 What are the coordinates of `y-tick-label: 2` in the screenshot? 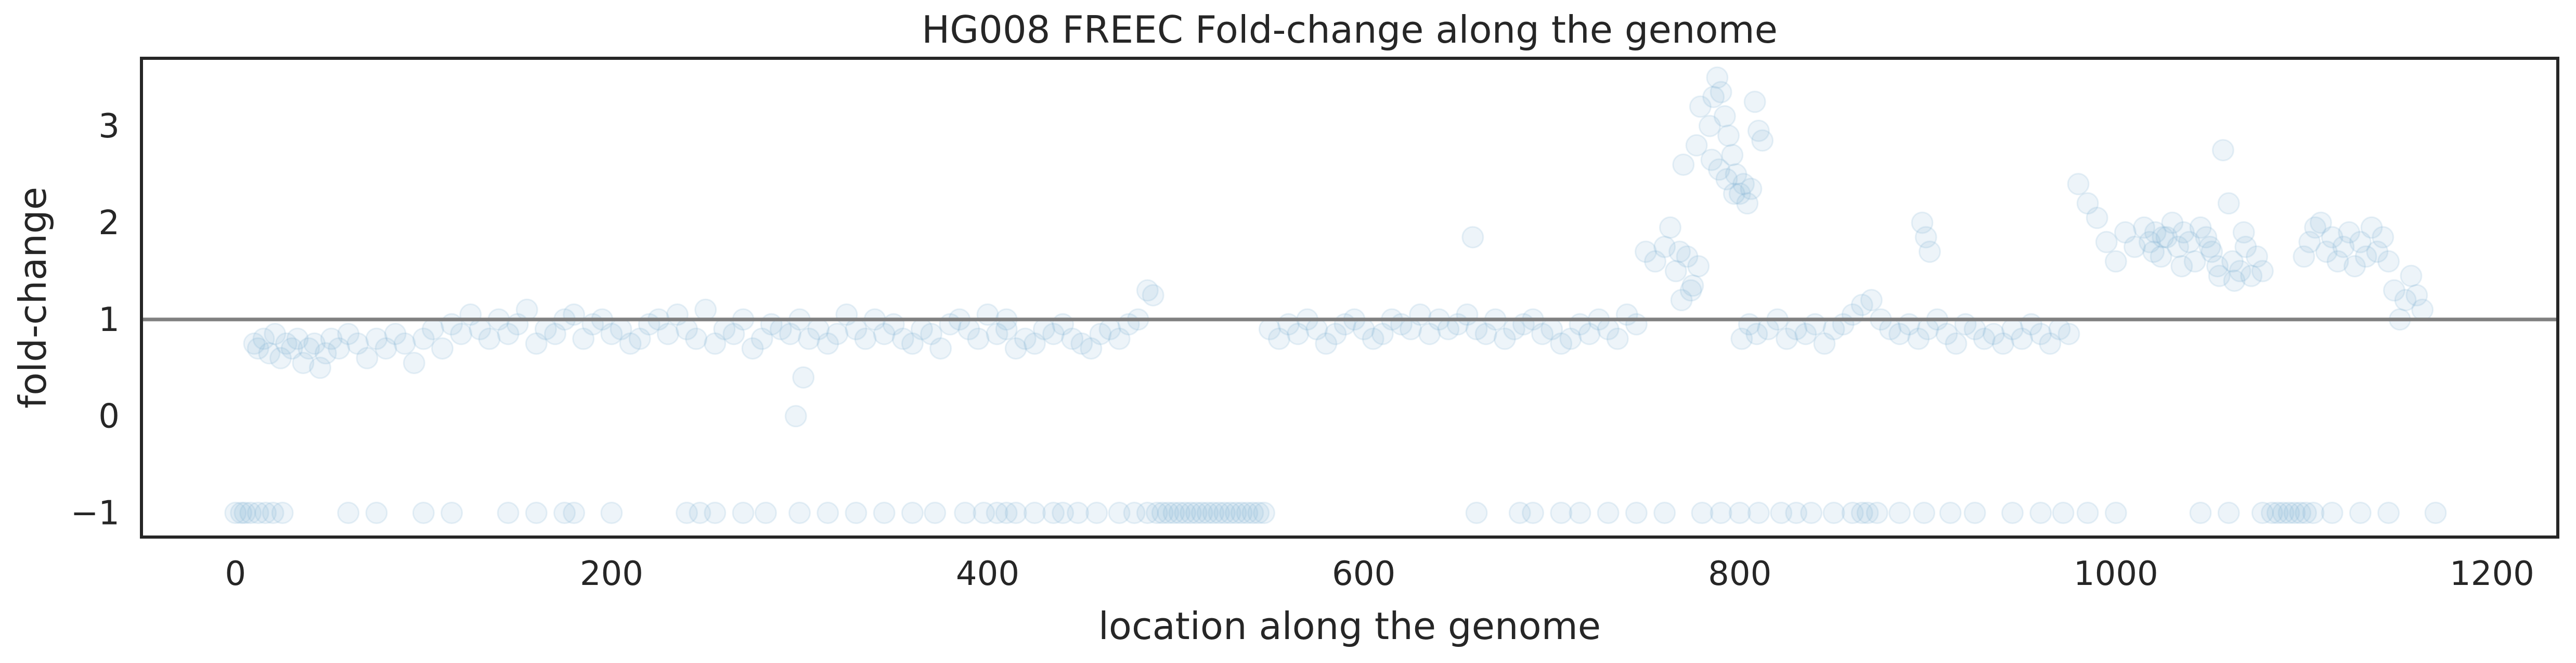 It's located at (109, 224).